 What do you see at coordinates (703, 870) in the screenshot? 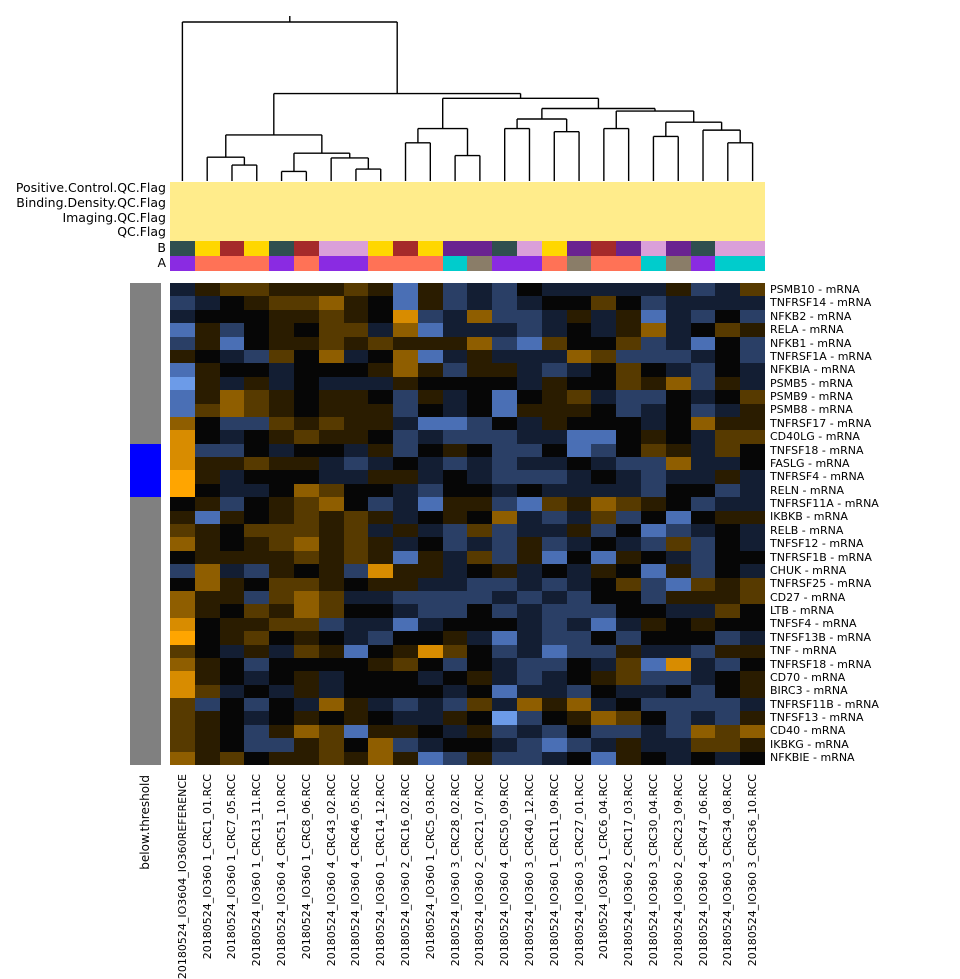
I see `column-label: 20180524_IO360 4_CRC47_06.RCC` at bounding box center [703, 870].